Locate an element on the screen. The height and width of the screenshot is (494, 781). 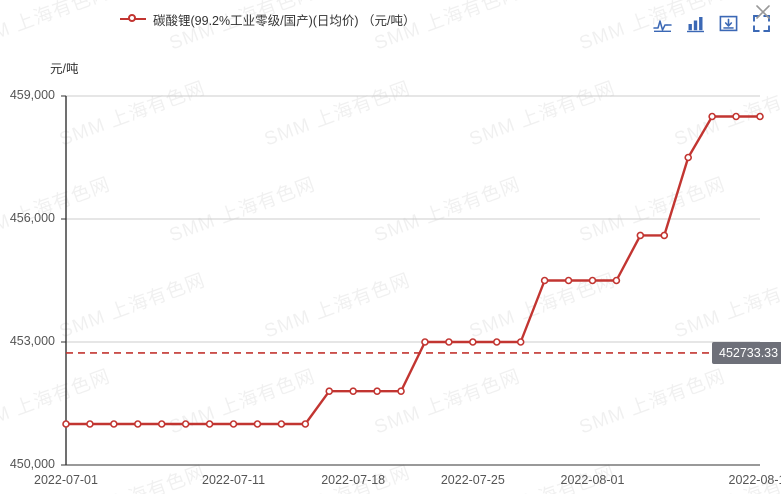
x-axis-tick-label: 2022-08-01 is located at coordinates (592, 480).